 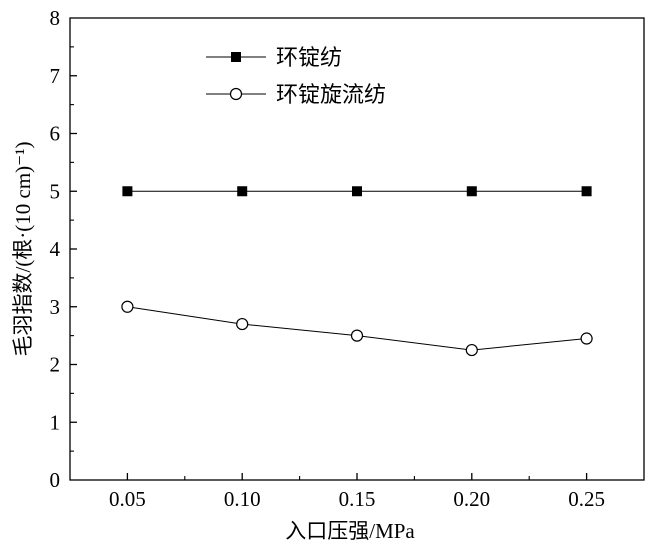 What do you see at coordinates (357, 499) in the screenshot?
I see `x-tick-label: 0.15` at bounding box center [357, 499].